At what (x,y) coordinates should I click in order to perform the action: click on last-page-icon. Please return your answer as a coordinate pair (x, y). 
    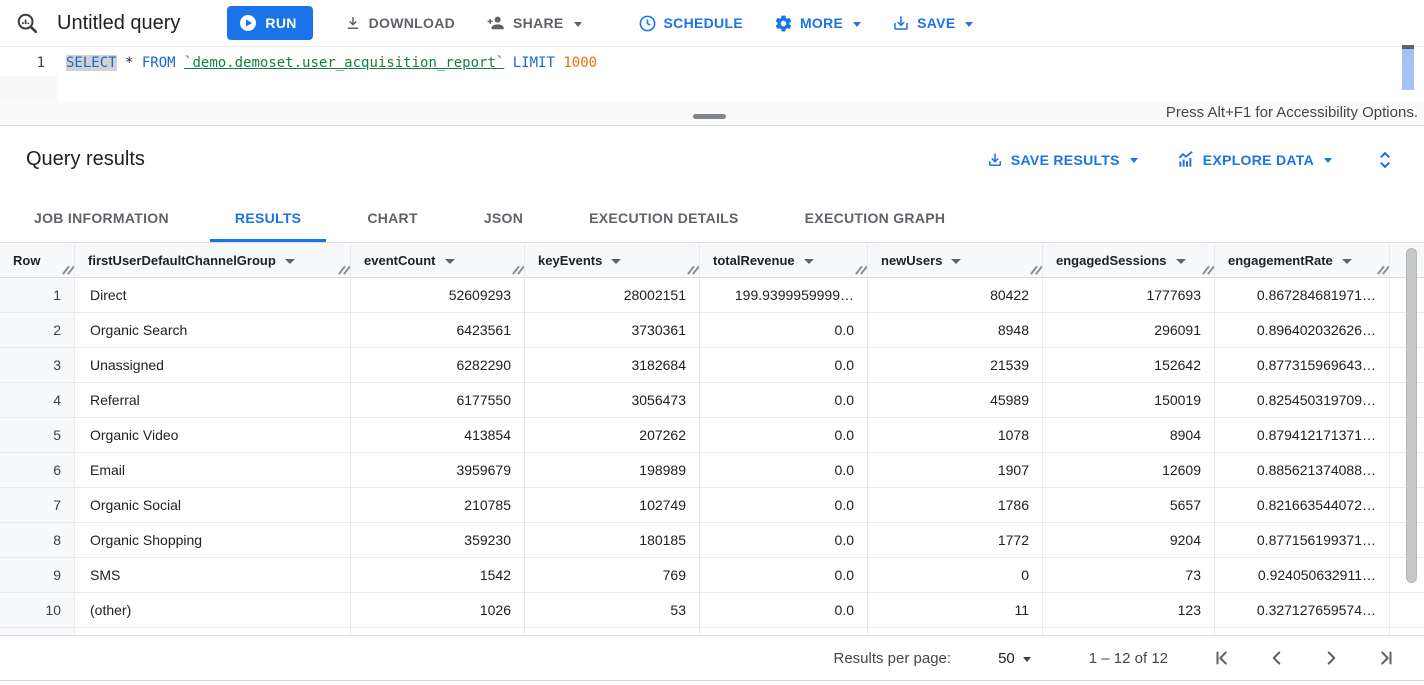
    Looking at the image, I should click on (1385, 658).